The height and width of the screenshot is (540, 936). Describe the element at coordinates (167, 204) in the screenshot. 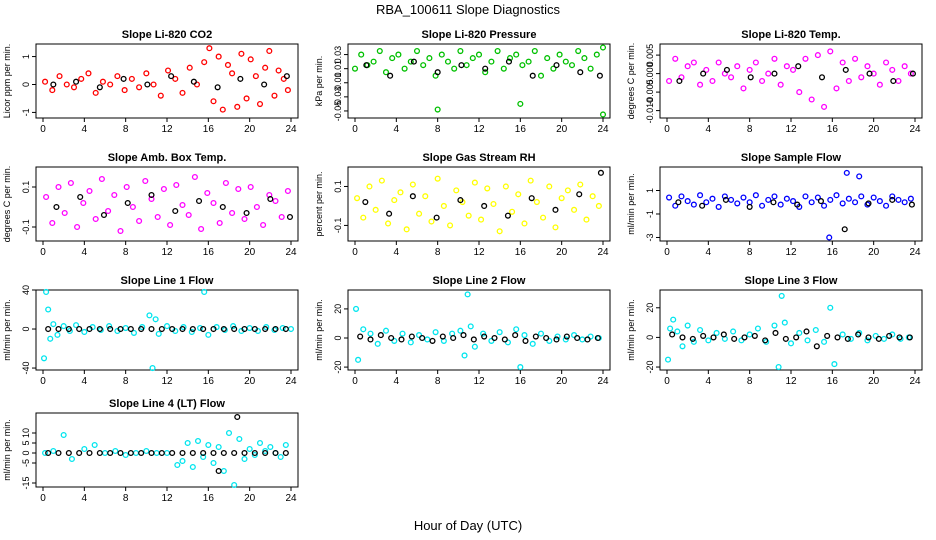

I see `plot-frame` at that location.